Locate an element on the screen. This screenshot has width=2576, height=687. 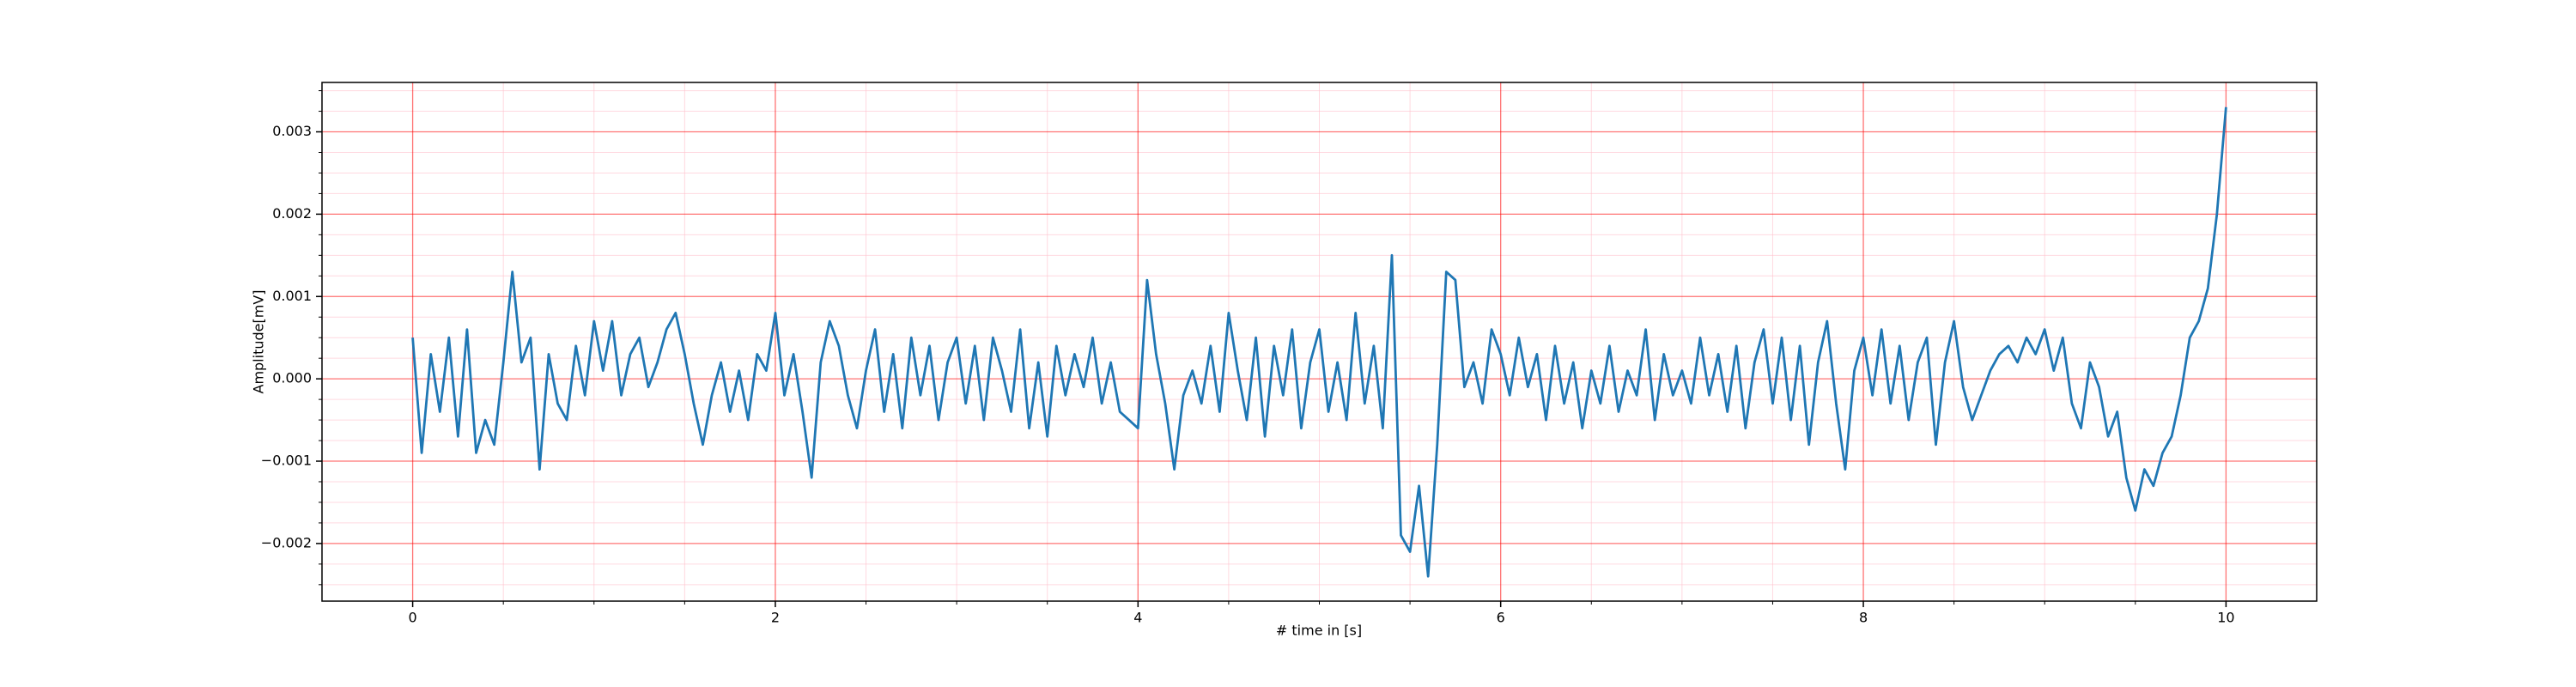
y-axis-label: Amplitude[mV] is located at coordinates (259, 341).